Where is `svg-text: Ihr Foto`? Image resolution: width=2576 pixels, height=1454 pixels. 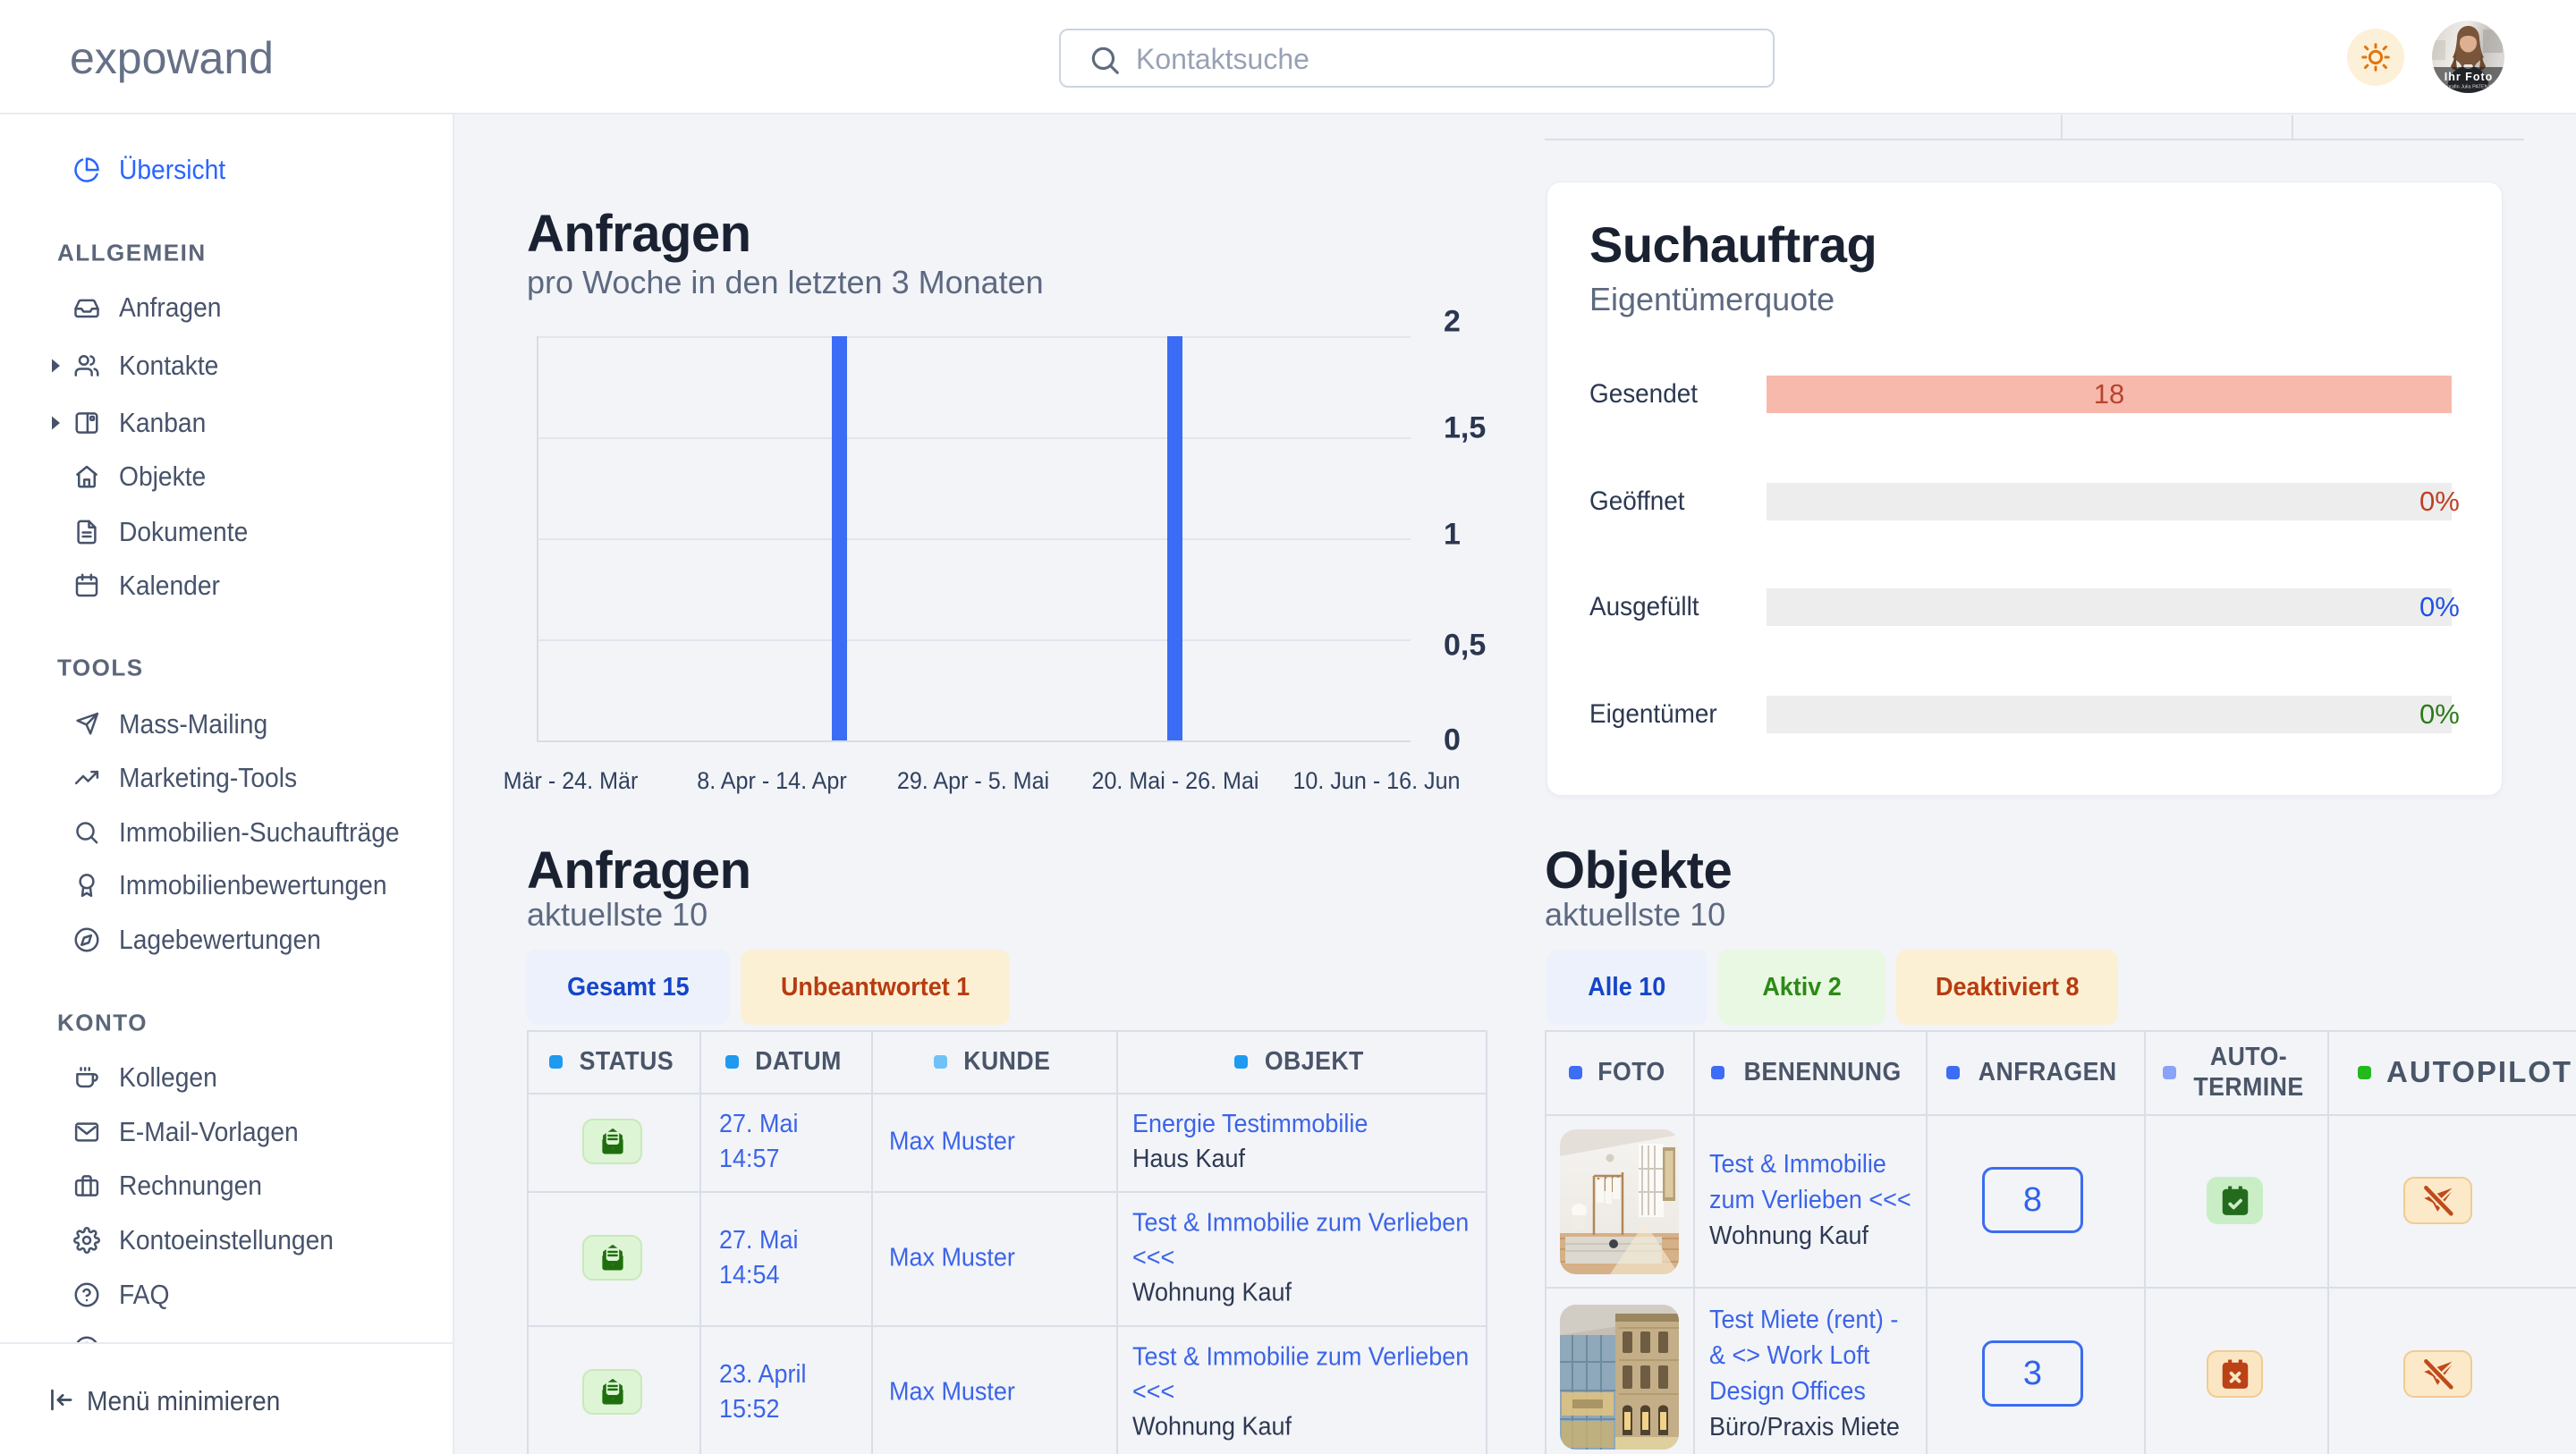 svg-text: Ihr Foto is located at coordinates (2469, 77).